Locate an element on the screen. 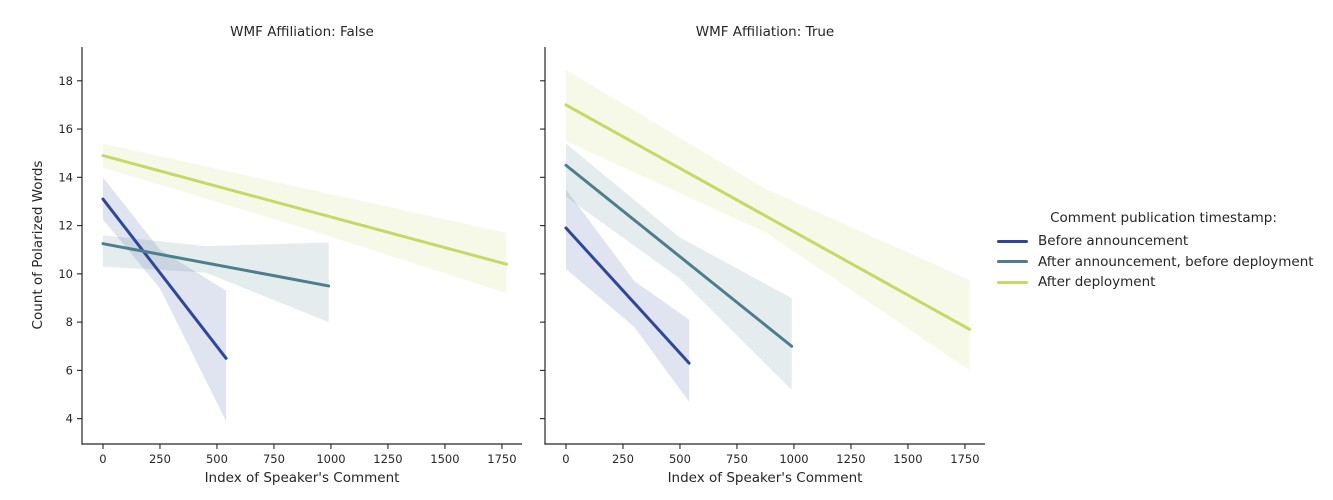 This screenshot has height=500, width=1333. y-tick-label-16: 16 is located at coordinates (65, 129).